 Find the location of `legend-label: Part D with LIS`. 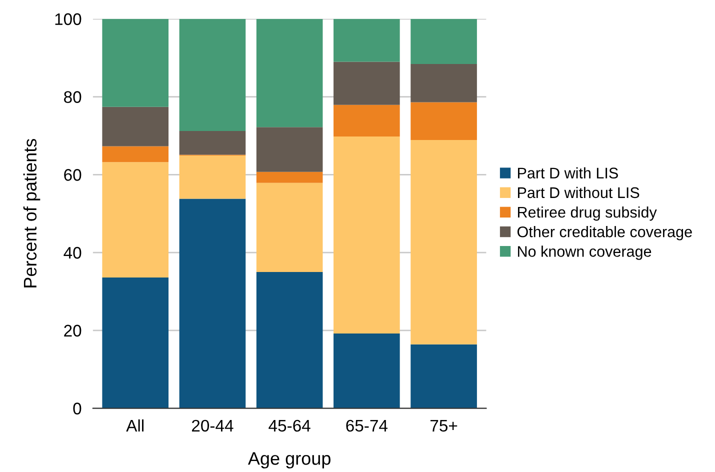

legend-label: Part D with LIS is located at coordinates (568, 173).